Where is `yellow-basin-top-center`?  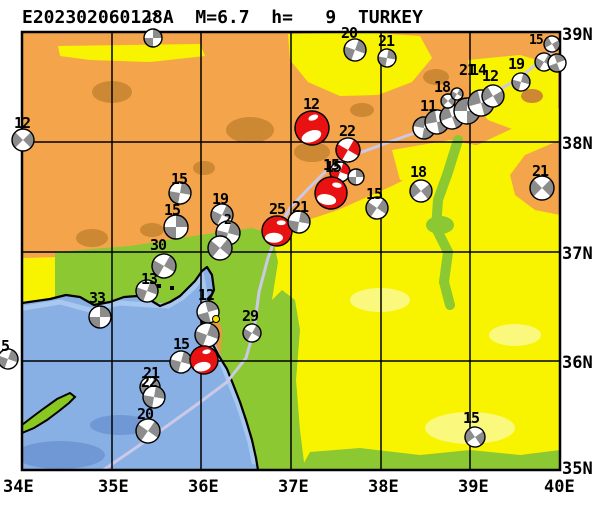
yellow-basin-top-center is located at coordinates (360, 64).